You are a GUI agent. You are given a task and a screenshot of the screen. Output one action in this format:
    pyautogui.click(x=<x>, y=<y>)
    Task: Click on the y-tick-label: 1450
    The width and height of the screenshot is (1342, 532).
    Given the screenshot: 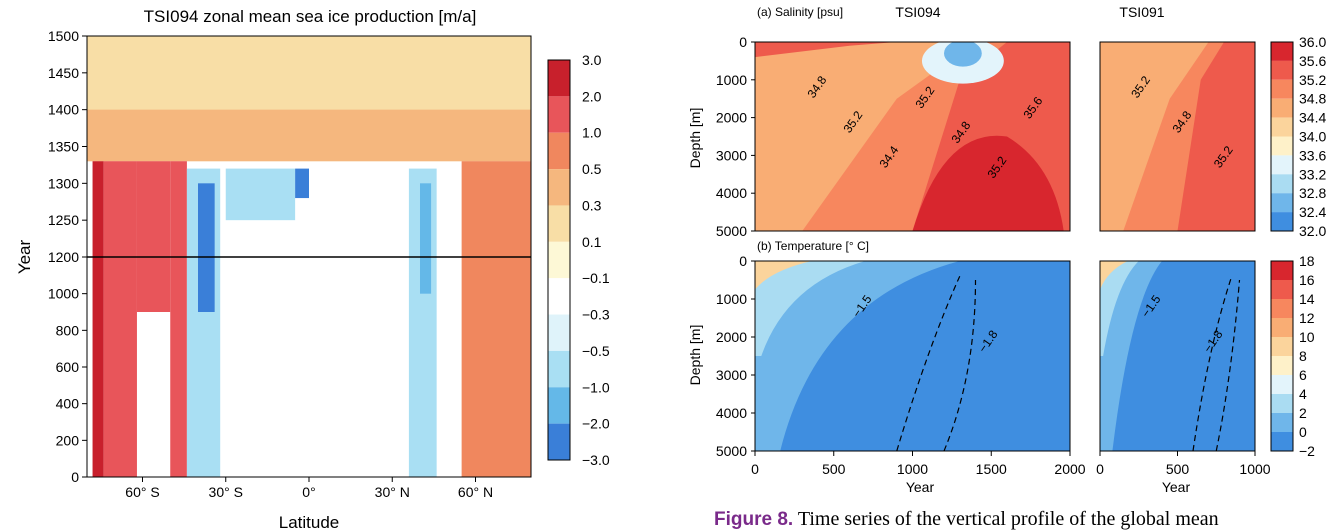 What is the action you would take?
    pyautogui.click(x=63, y=73)
    